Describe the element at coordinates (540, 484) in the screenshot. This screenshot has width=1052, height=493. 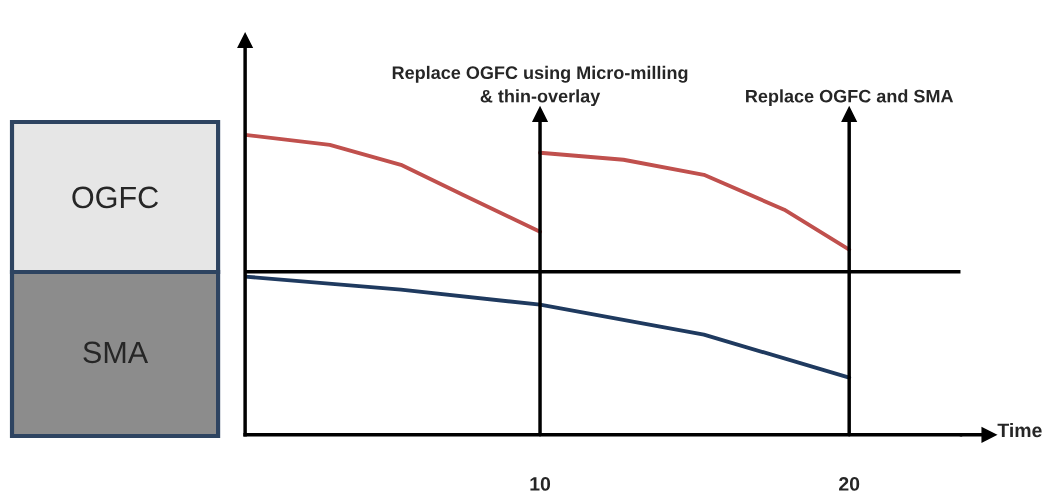
I see `x-tick-label: 10` at that location.